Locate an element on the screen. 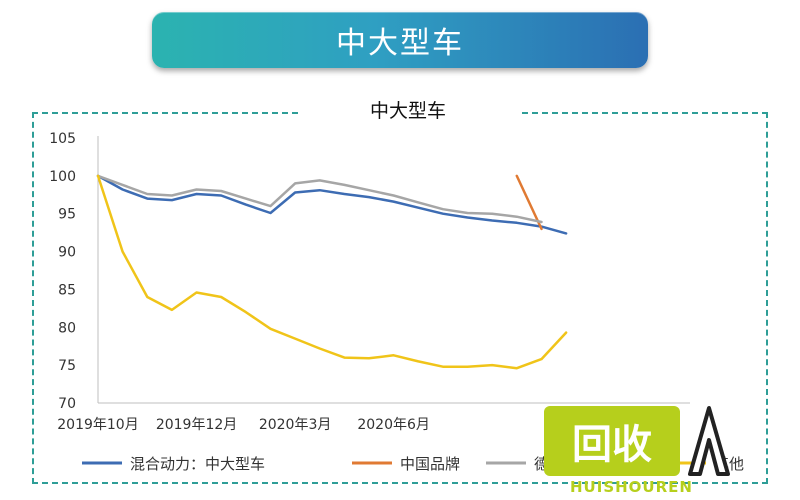 The image size is (800, 500). title-banner: 中大型车 is located at coordinates (400, 40).